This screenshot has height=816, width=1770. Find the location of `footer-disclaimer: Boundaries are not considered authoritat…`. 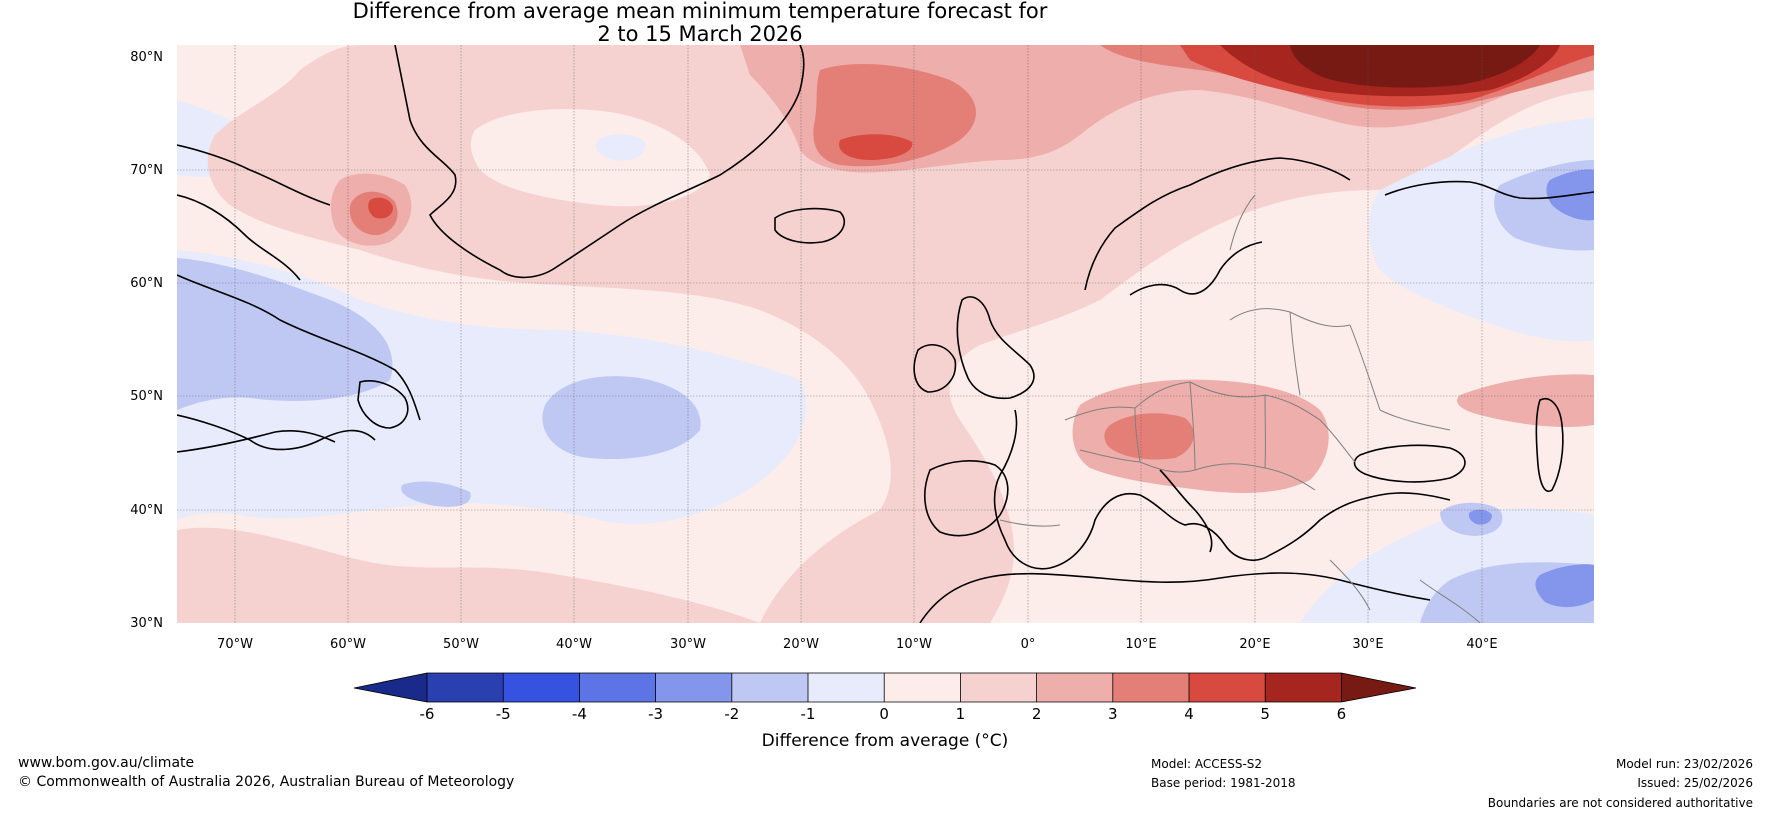

footer-disclaimer: Boundaries are not considered authoritat… is located at coordinates (1620, 803).